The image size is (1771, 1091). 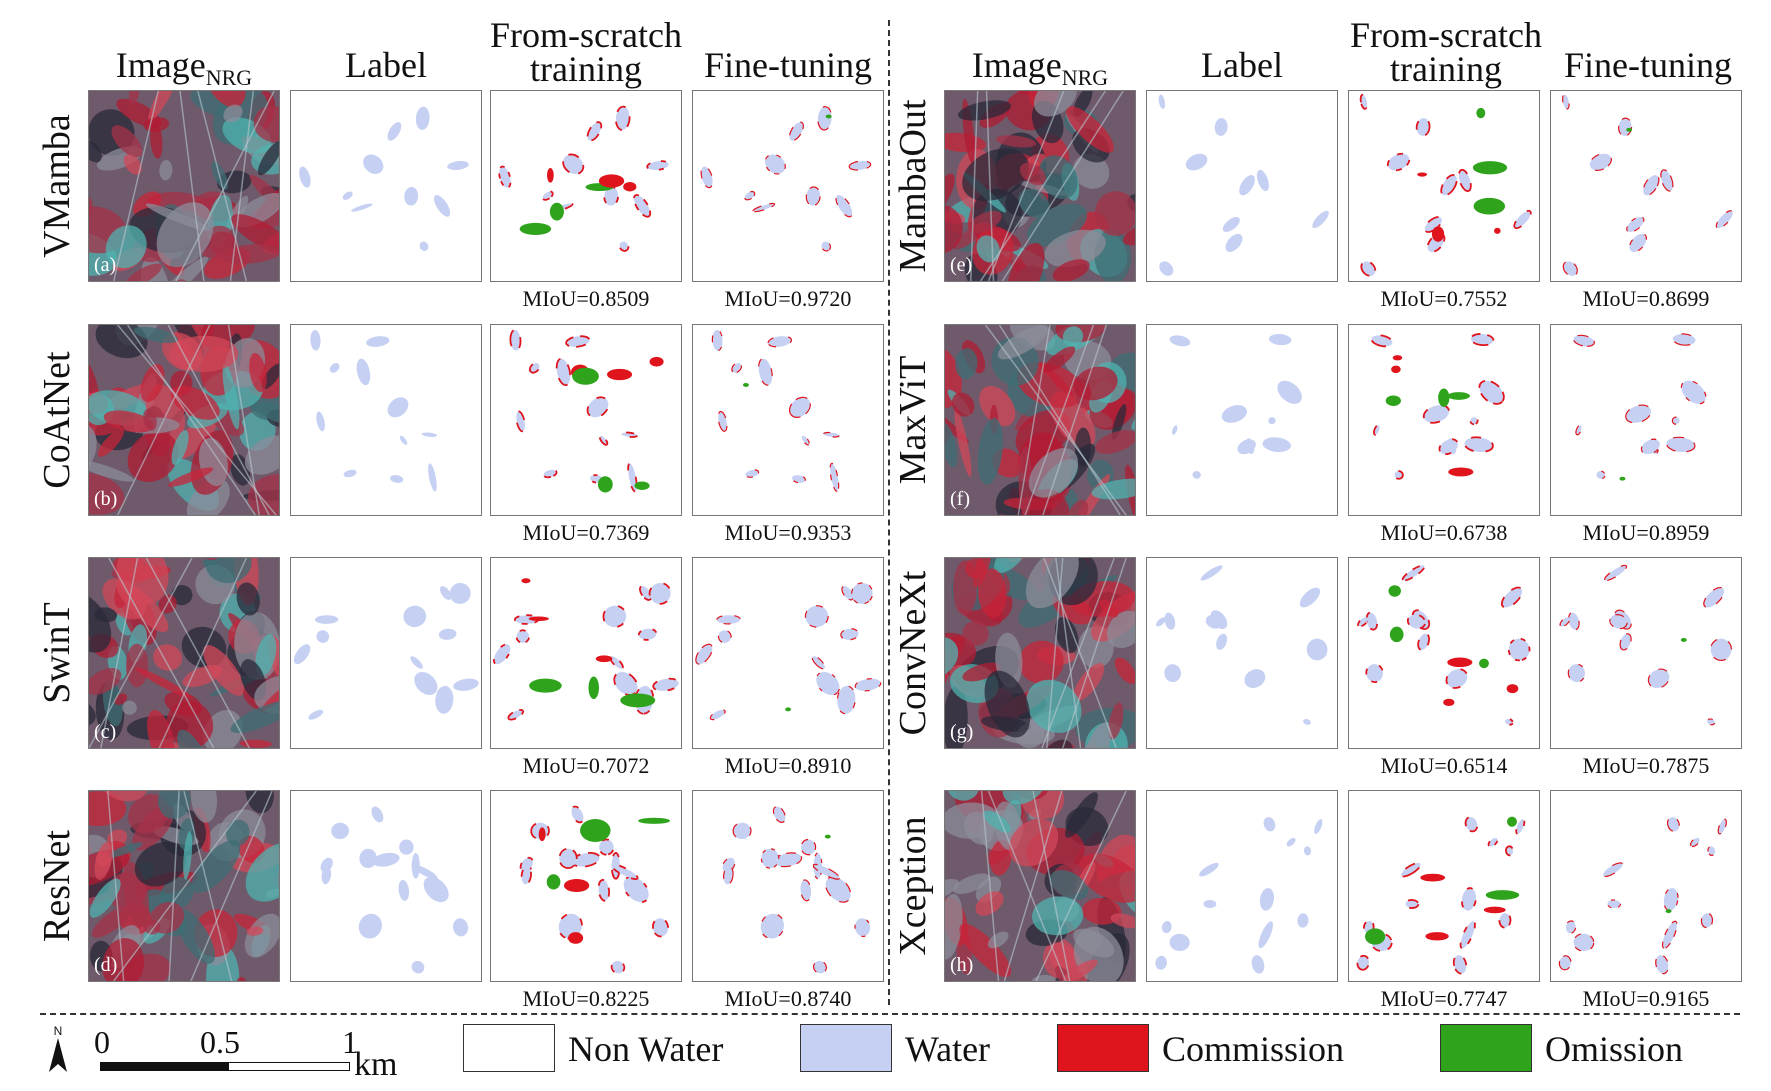 I want to click on panel-scratch-coatnet, so click(x=586, y=420).